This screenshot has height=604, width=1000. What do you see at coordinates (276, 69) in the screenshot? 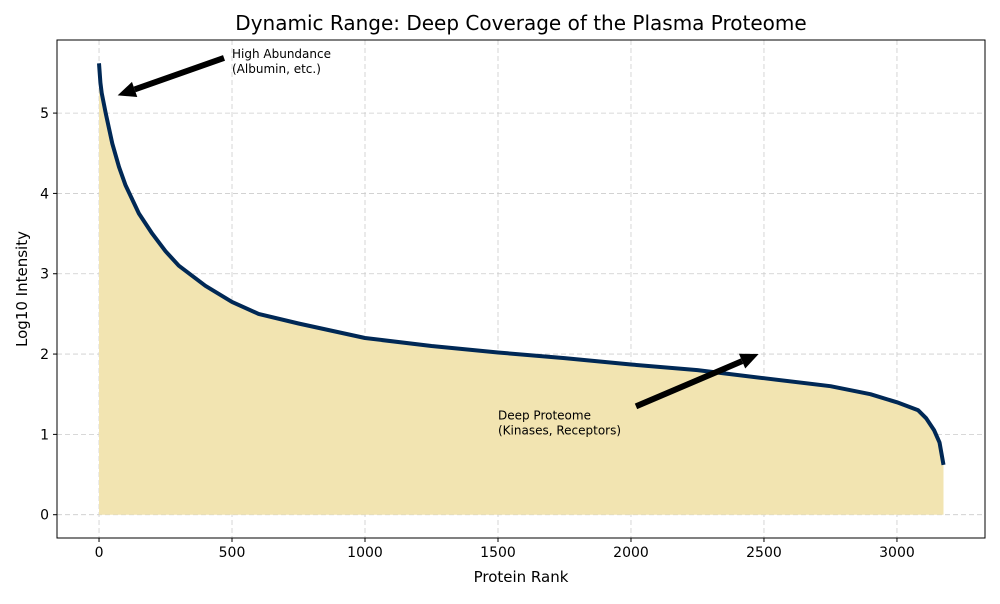
I see `annotation-text: (Albumin, etc.)` at bounding box center [276, 69].